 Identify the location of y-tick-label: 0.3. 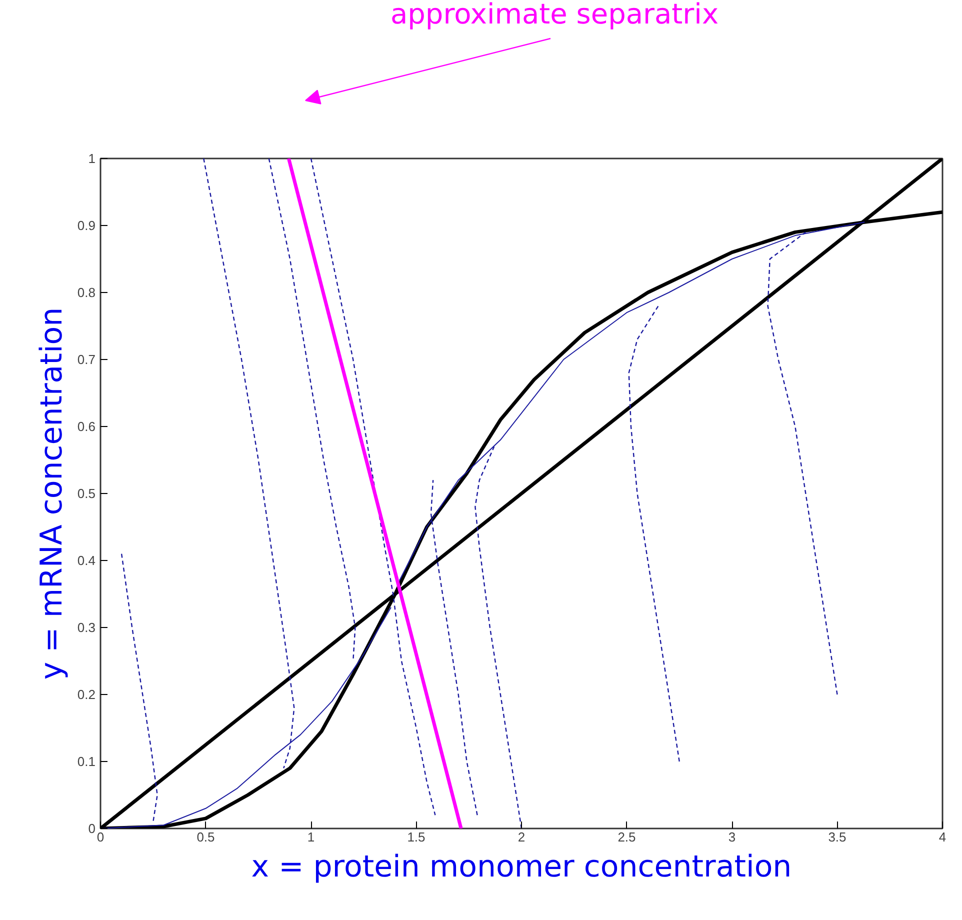
(86, 627).